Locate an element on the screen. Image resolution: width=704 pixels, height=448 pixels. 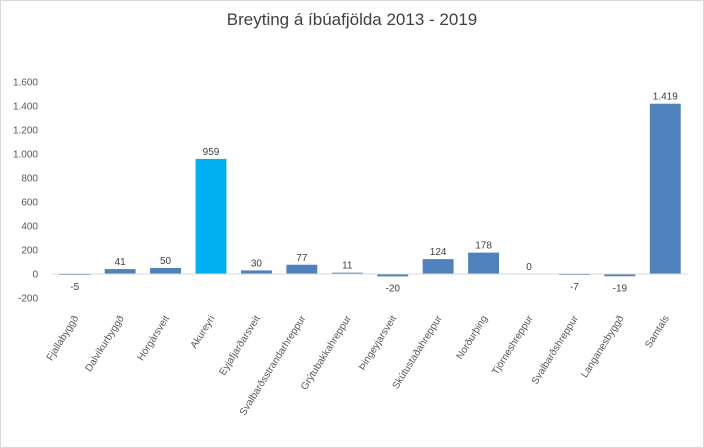
chart-title: Breyting á íbúafjölda 2013 - 2019 is located at coordinates (352, 19).